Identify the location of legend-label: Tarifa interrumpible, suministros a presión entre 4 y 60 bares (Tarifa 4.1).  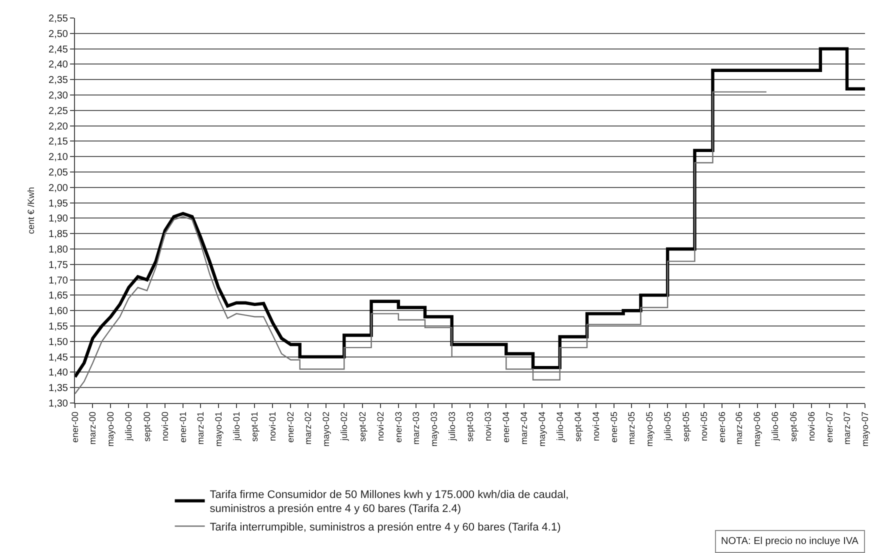
(385, 527).